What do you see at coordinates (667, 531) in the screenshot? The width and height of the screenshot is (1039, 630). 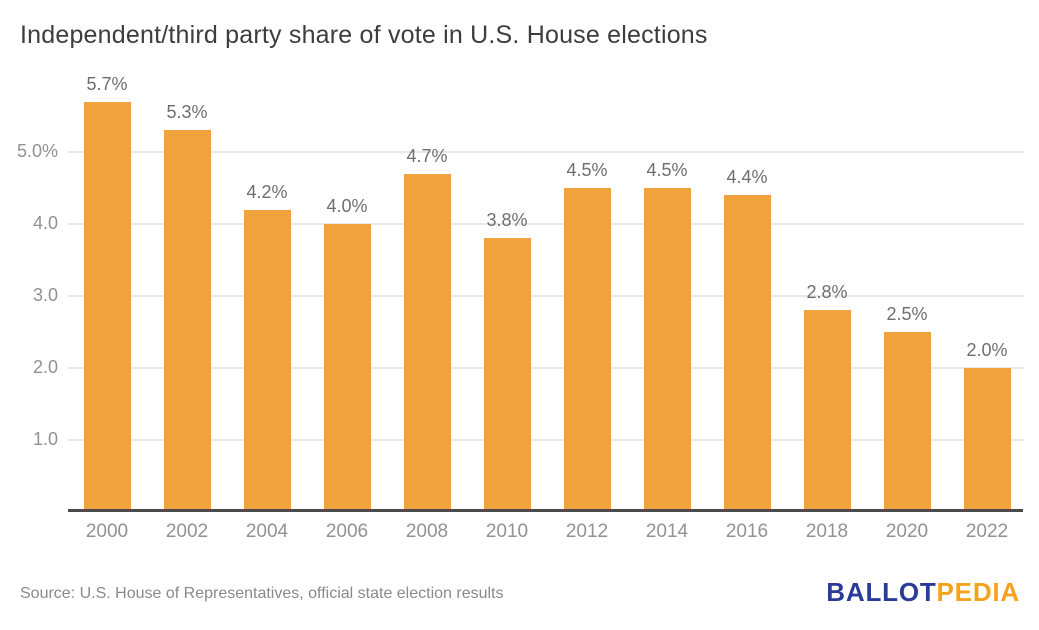 I see `x-tick-label: 2014` at bounding box center [667, 531].